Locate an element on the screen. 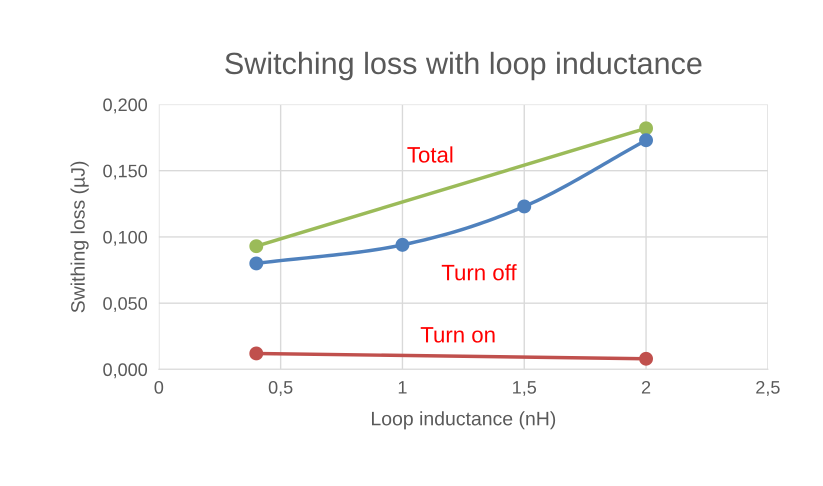 This screenshot has width=823, height=486. x-tick-label: 1 is located at coordinates (402, 387).